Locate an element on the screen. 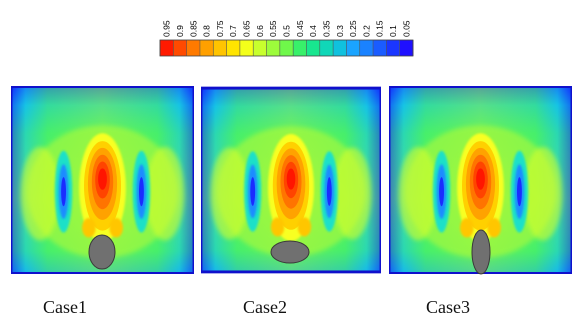 The width and height of the screenshot is (574, 322). colorbar-tick-label: 0.75 is located at coordinates (220, 28).